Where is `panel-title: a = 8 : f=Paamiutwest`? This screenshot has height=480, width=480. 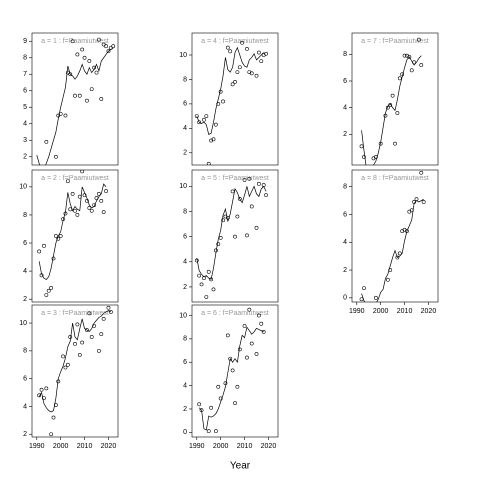 panel-title: a = 8 : f=Paamiutwest is located at coordinates (395, 178).